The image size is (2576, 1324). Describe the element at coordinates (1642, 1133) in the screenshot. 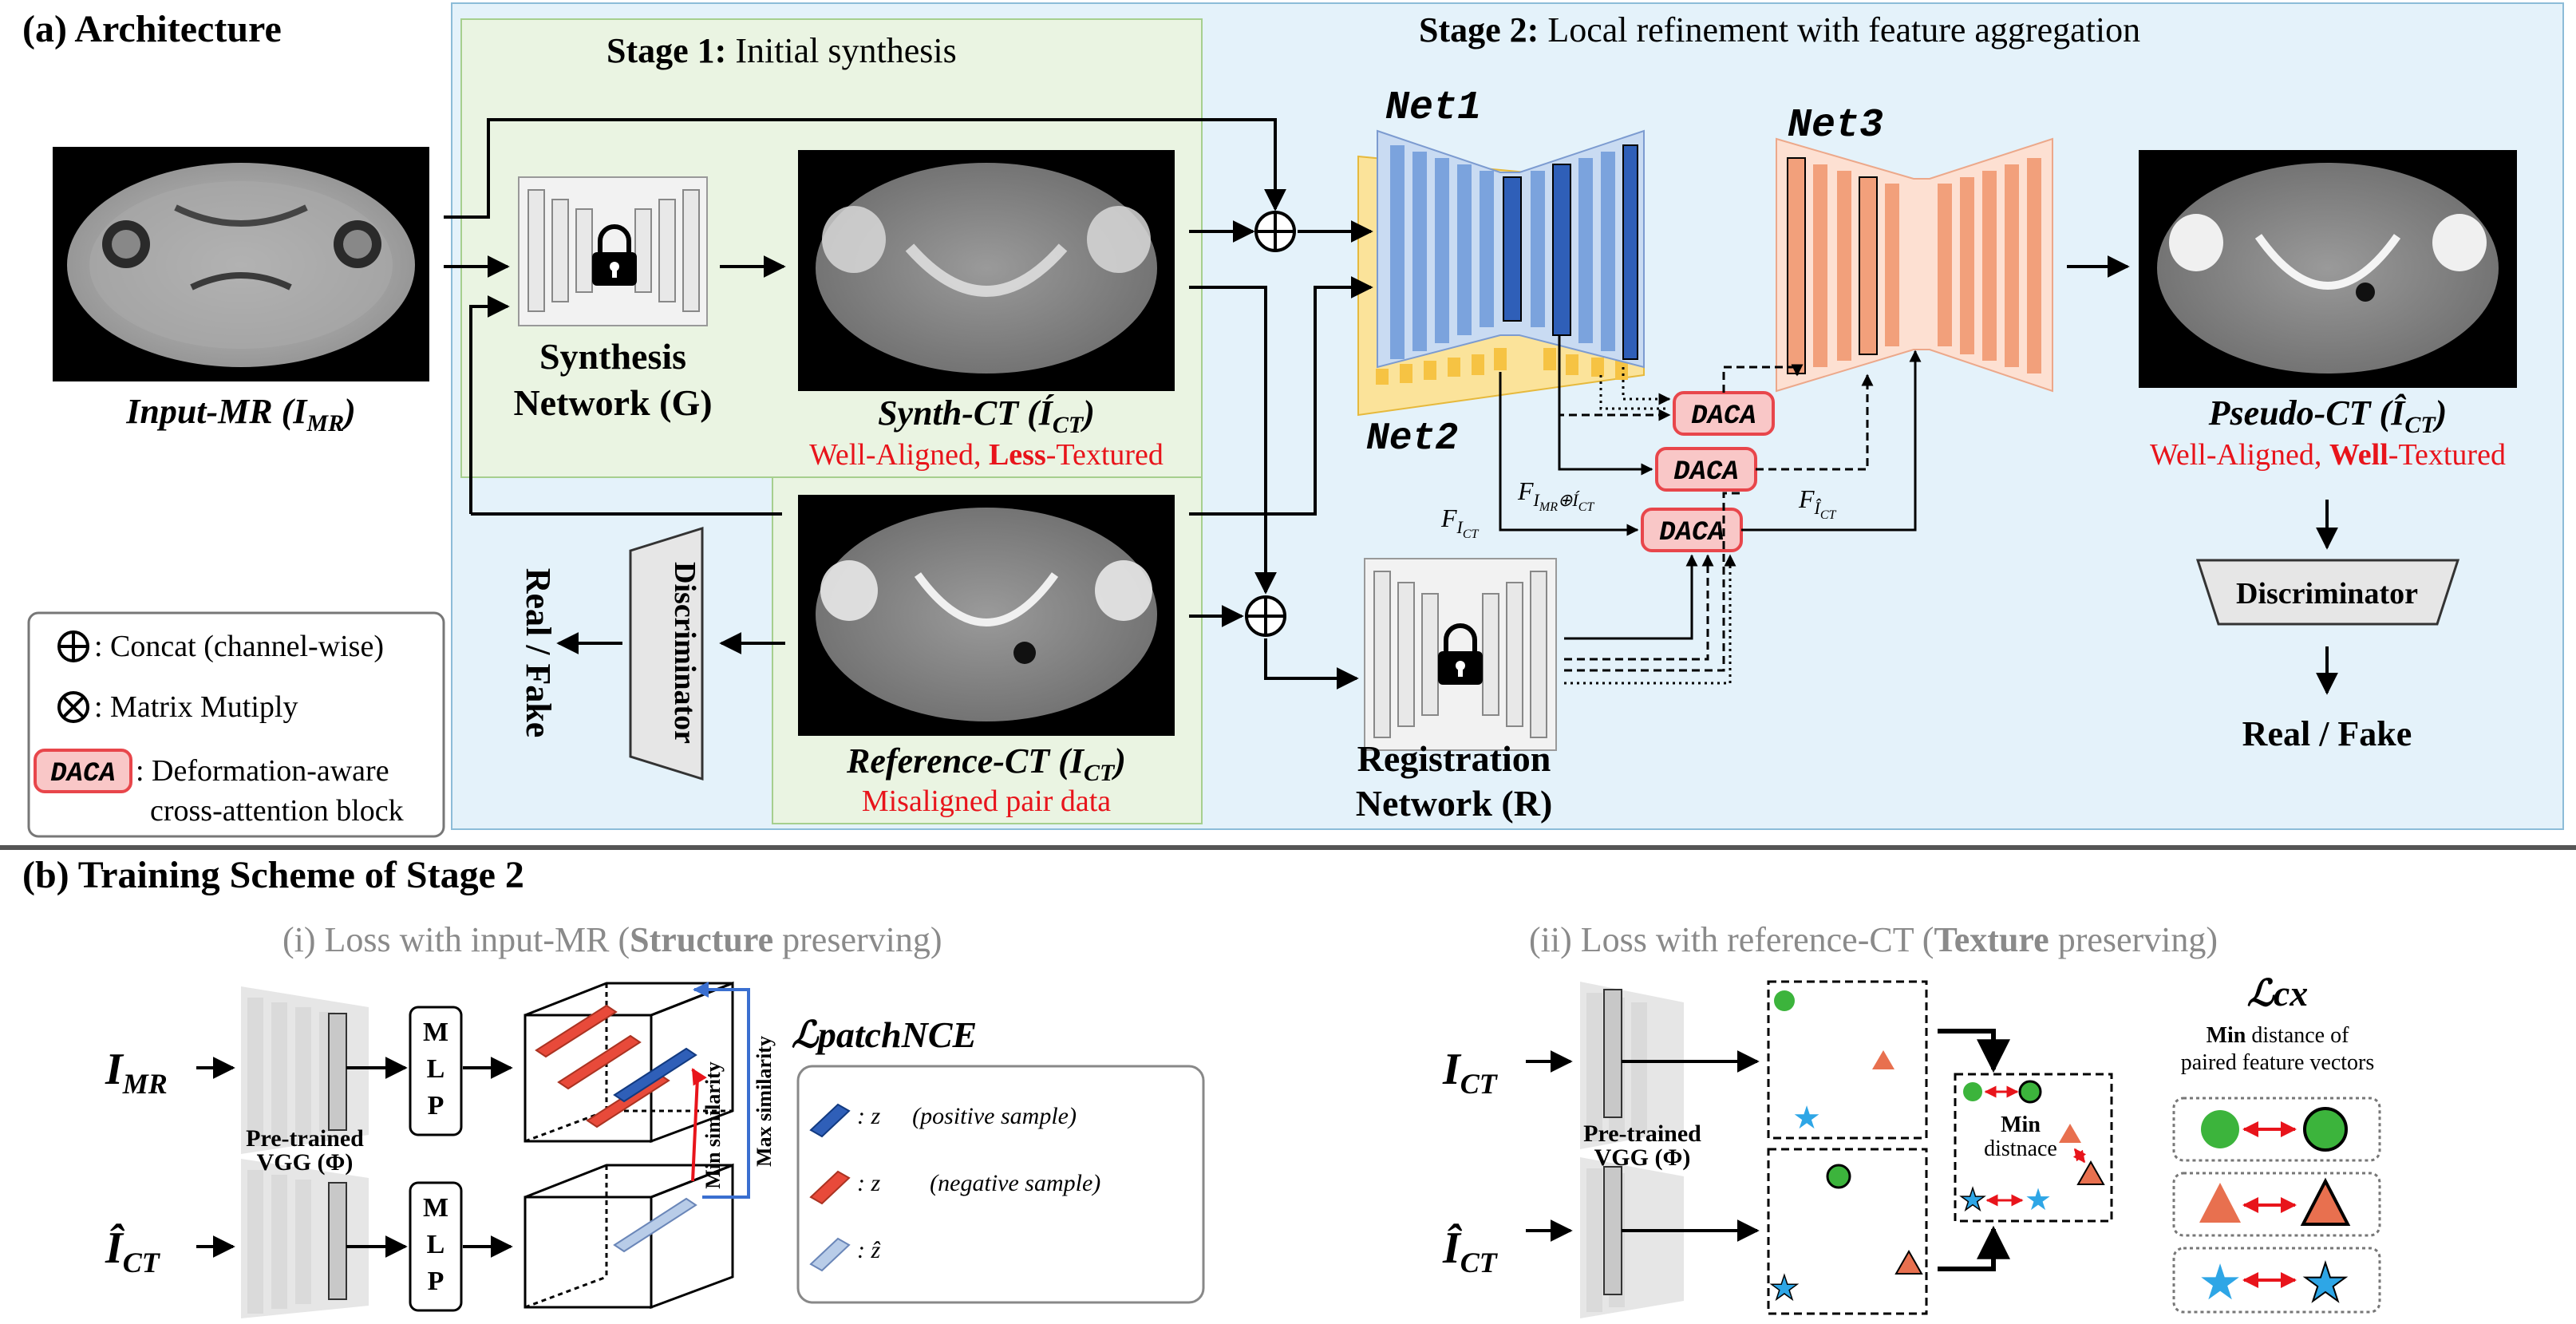

I see `vgg-right-label-1: Pre-trained` at that location.